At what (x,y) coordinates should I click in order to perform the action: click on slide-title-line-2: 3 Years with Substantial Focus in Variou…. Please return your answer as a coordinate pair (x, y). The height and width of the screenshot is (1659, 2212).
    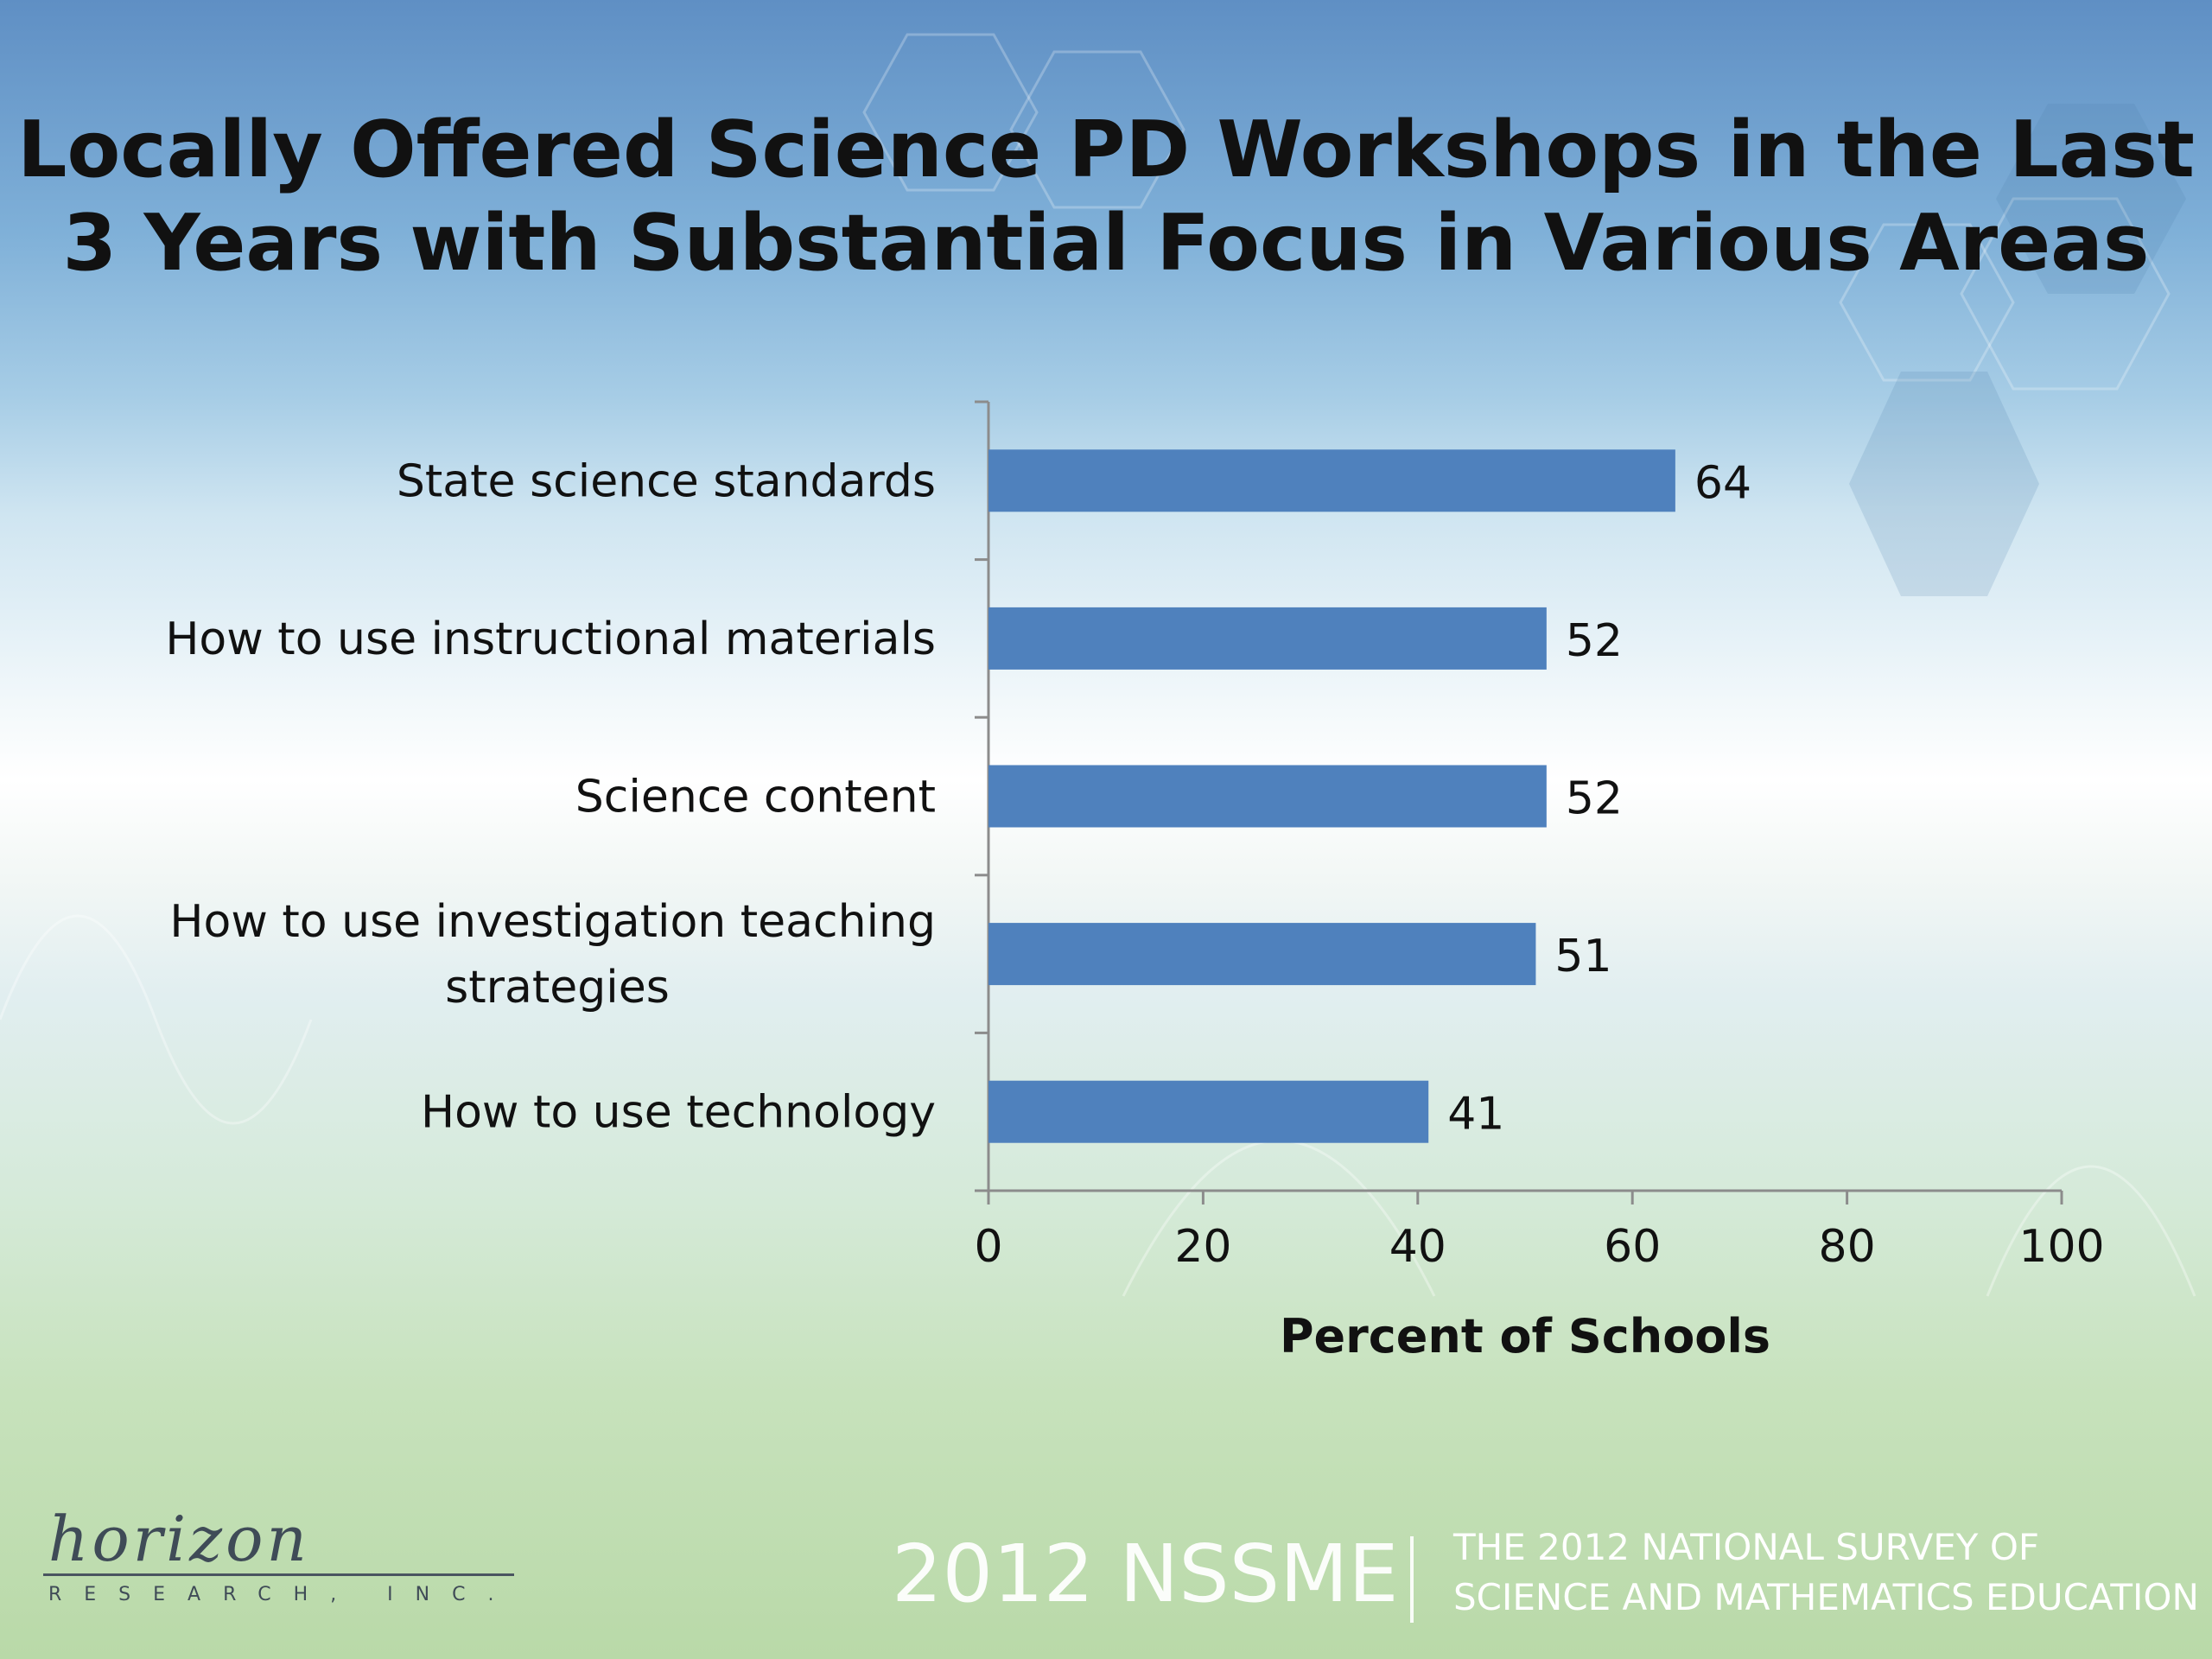
    Looking at the image, I should click on (1106, 243).